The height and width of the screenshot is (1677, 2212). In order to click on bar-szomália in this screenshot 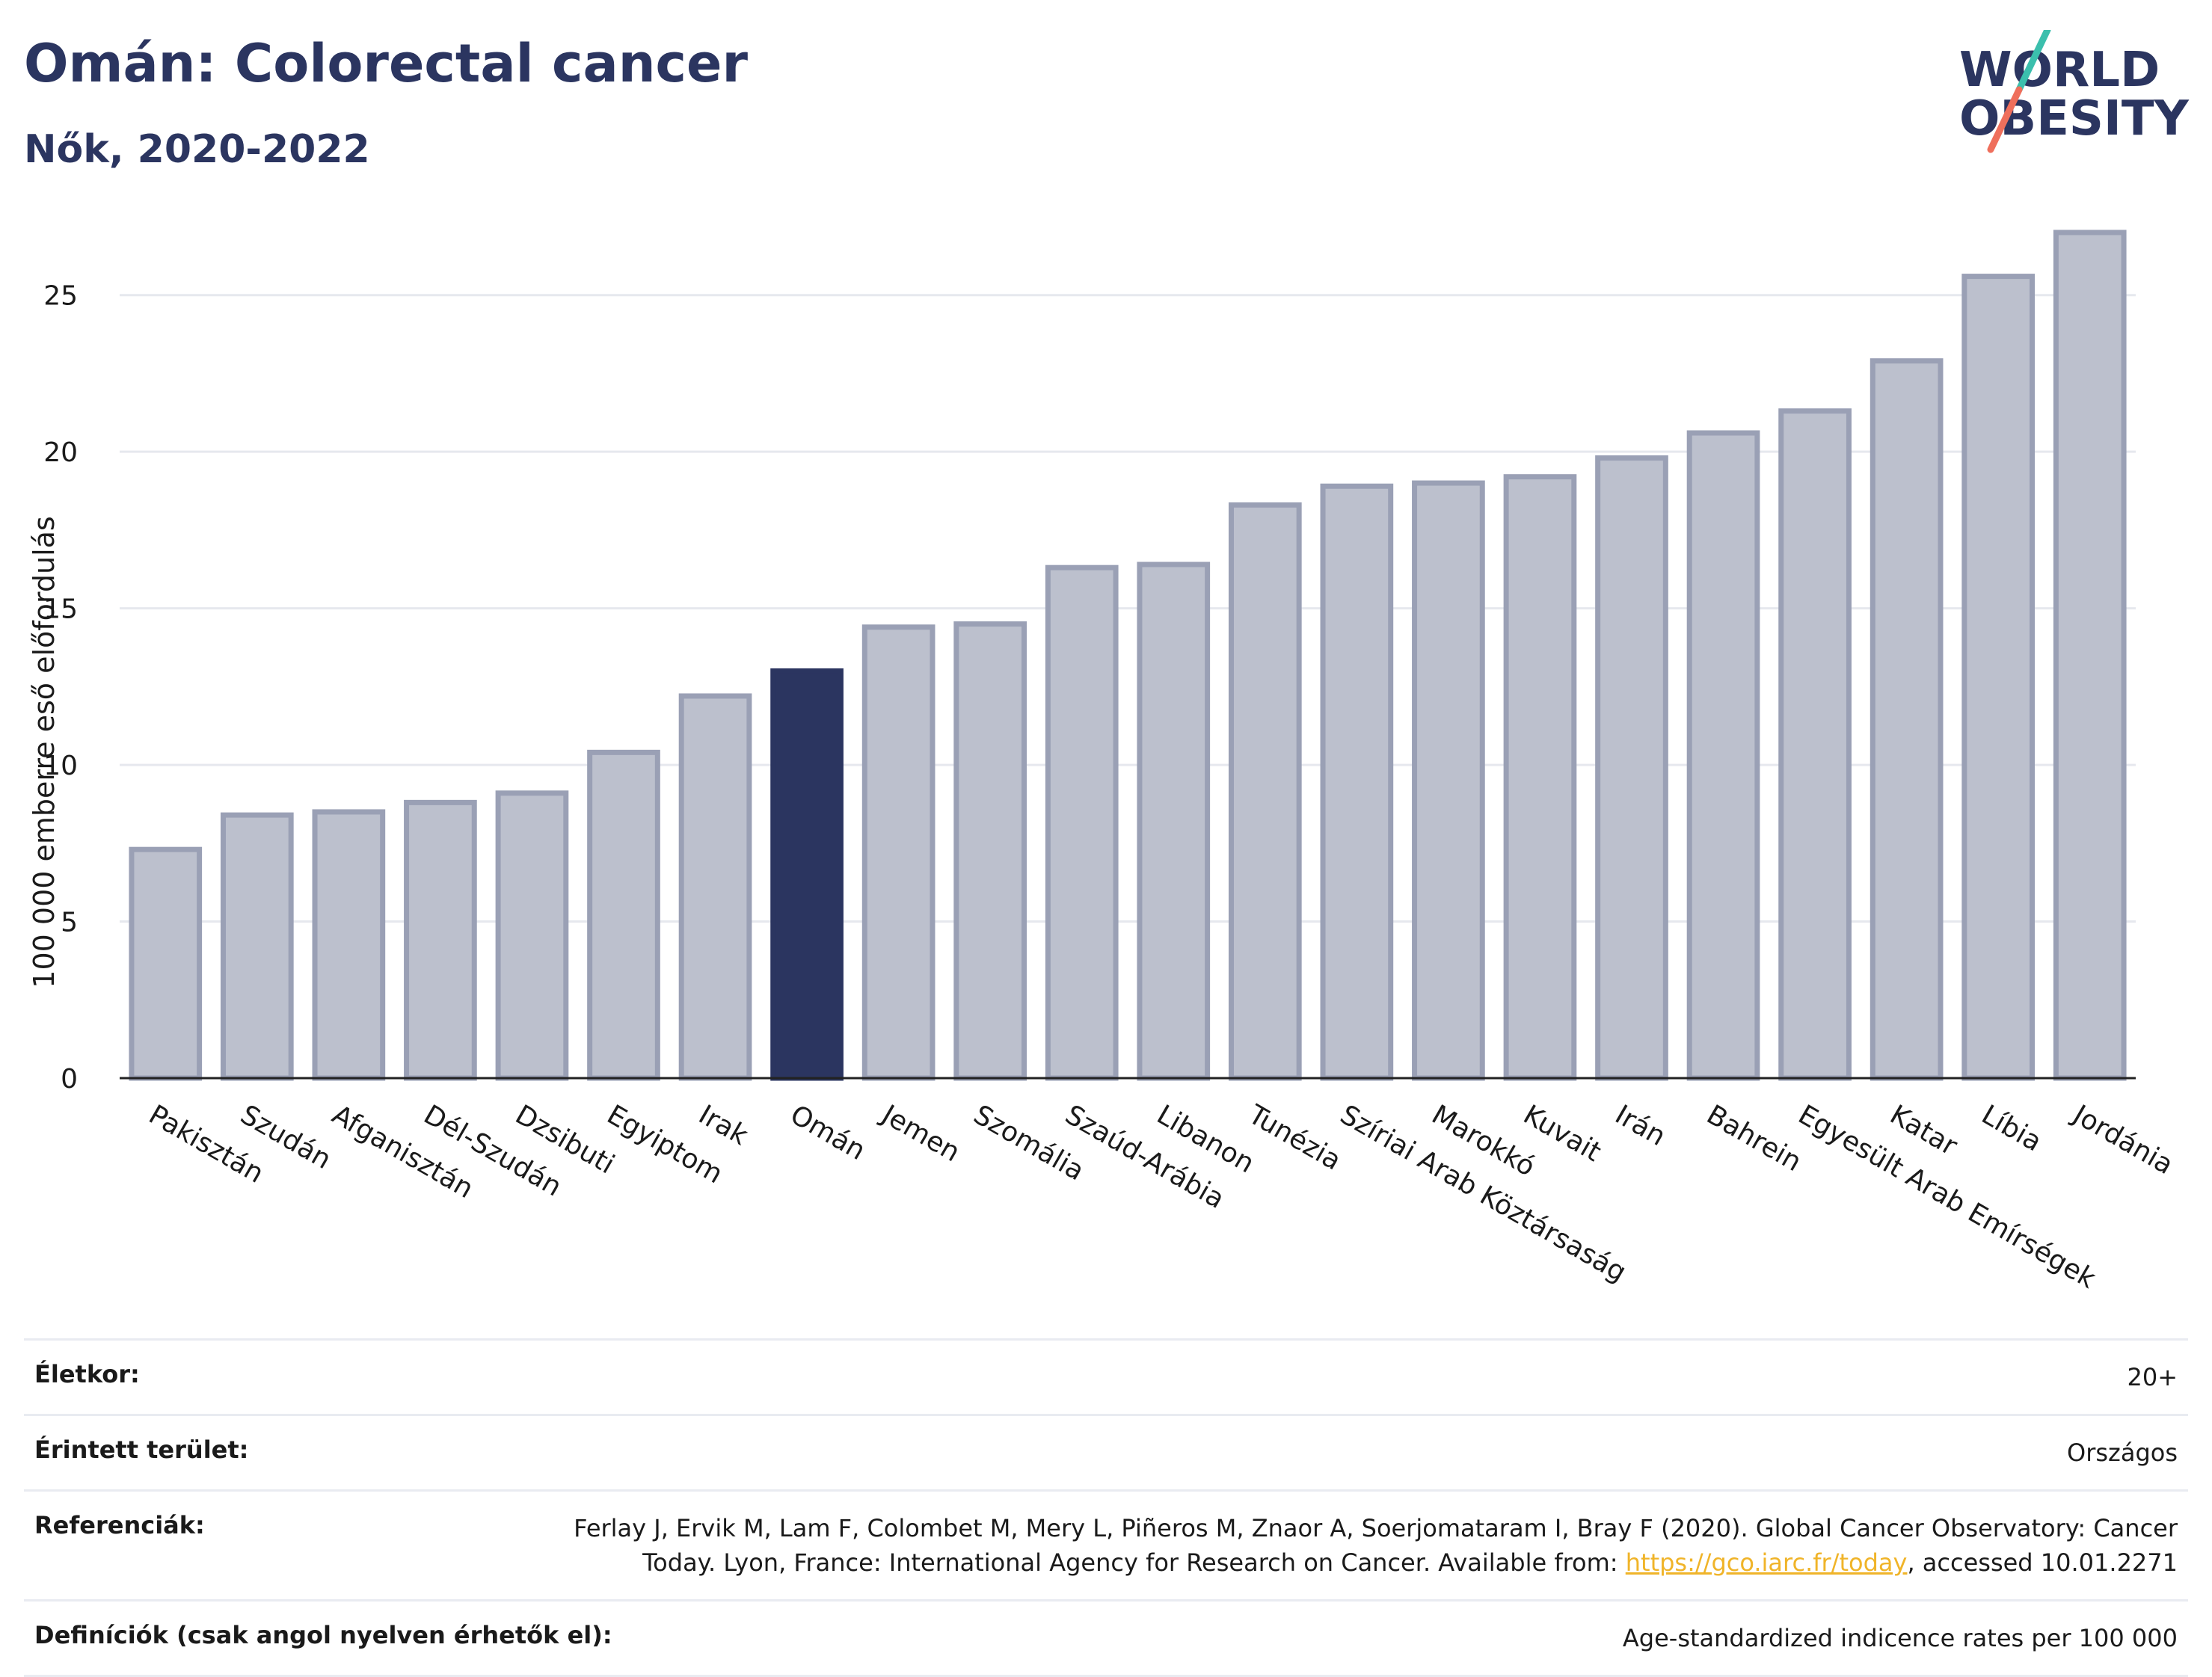, I will do `click(990, 851)`.